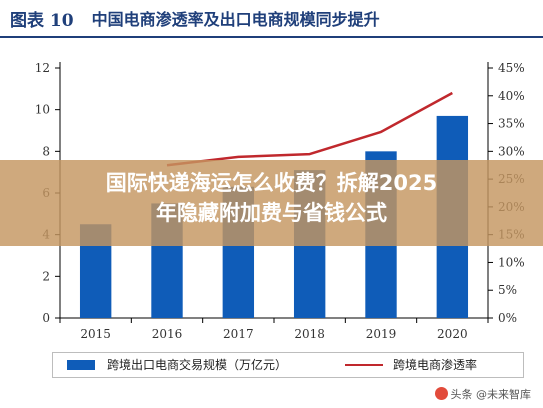  Describe the element at coordinates (511, 124) in the screenshot. I see `y2-tick-label: 35%` at that location.